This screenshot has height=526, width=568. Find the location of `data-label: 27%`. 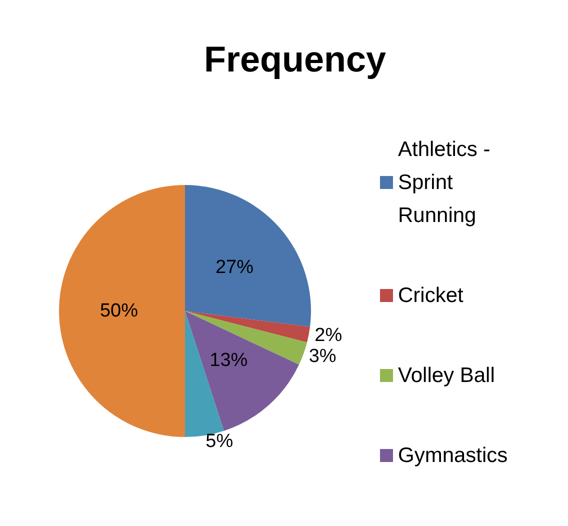

data-label: 27% is located at coordinates (234, 267).